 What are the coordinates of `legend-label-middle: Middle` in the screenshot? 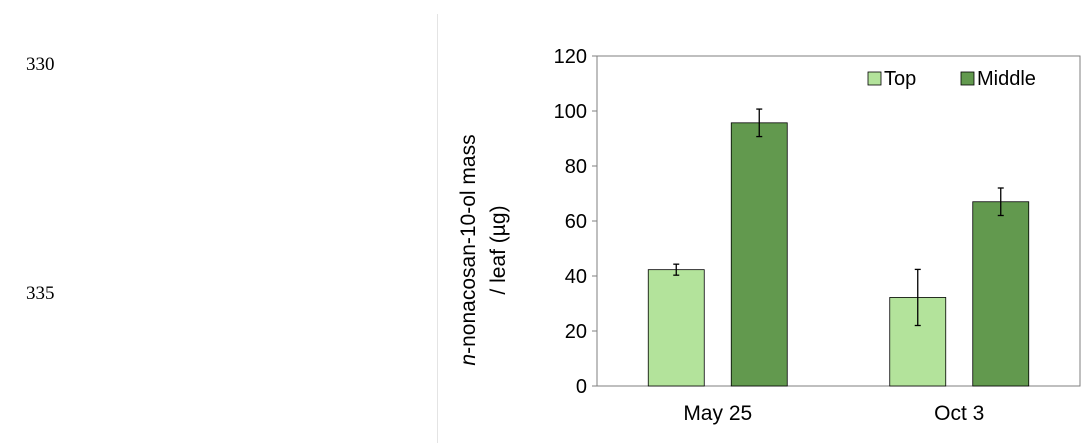 It's located at (1006, 79).